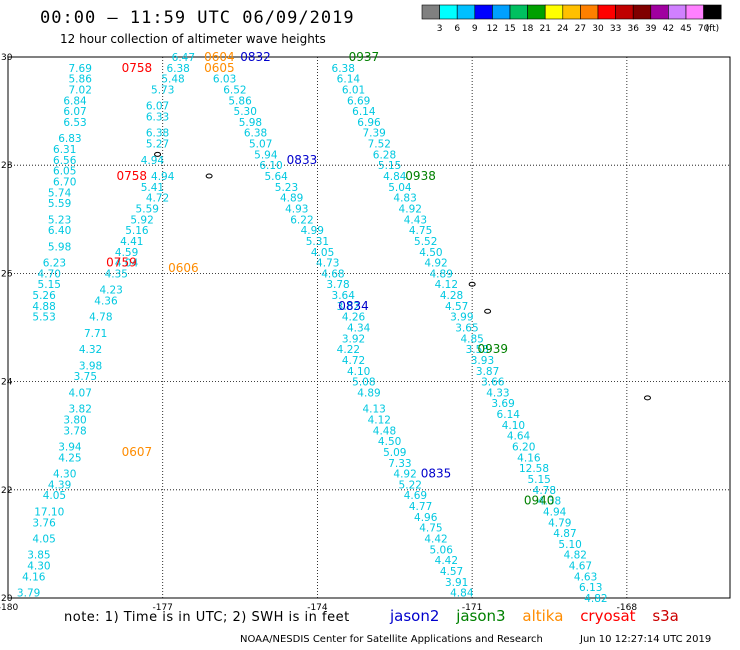 The width and height of the screenshot is (740, 650). Describe the element at coordinates (633, 29) in the screenshot. I see `colorbar-tick-label: 36` at that location.